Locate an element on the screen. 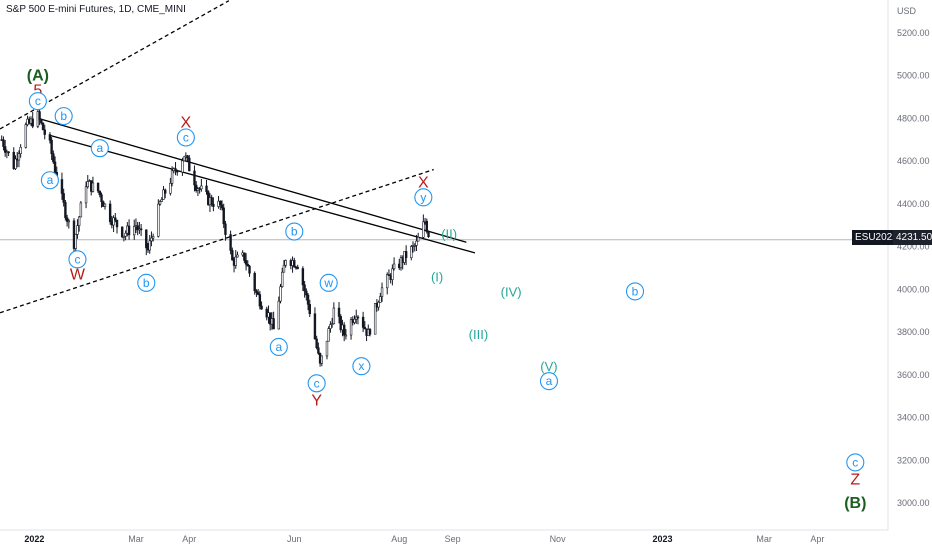  time-axis: 2022 Mar Apr Jun Aug Sep Nov 2023 Mar Apr is located at coordinates (444, 536).